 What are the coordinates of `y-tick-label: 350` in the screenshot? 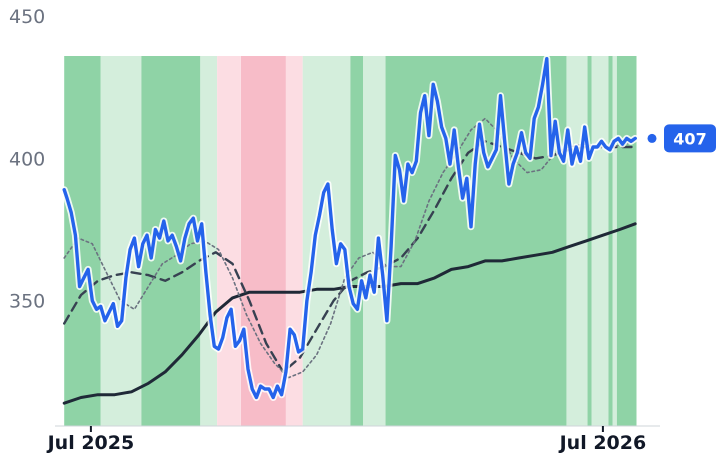 It's located at (27, 302).